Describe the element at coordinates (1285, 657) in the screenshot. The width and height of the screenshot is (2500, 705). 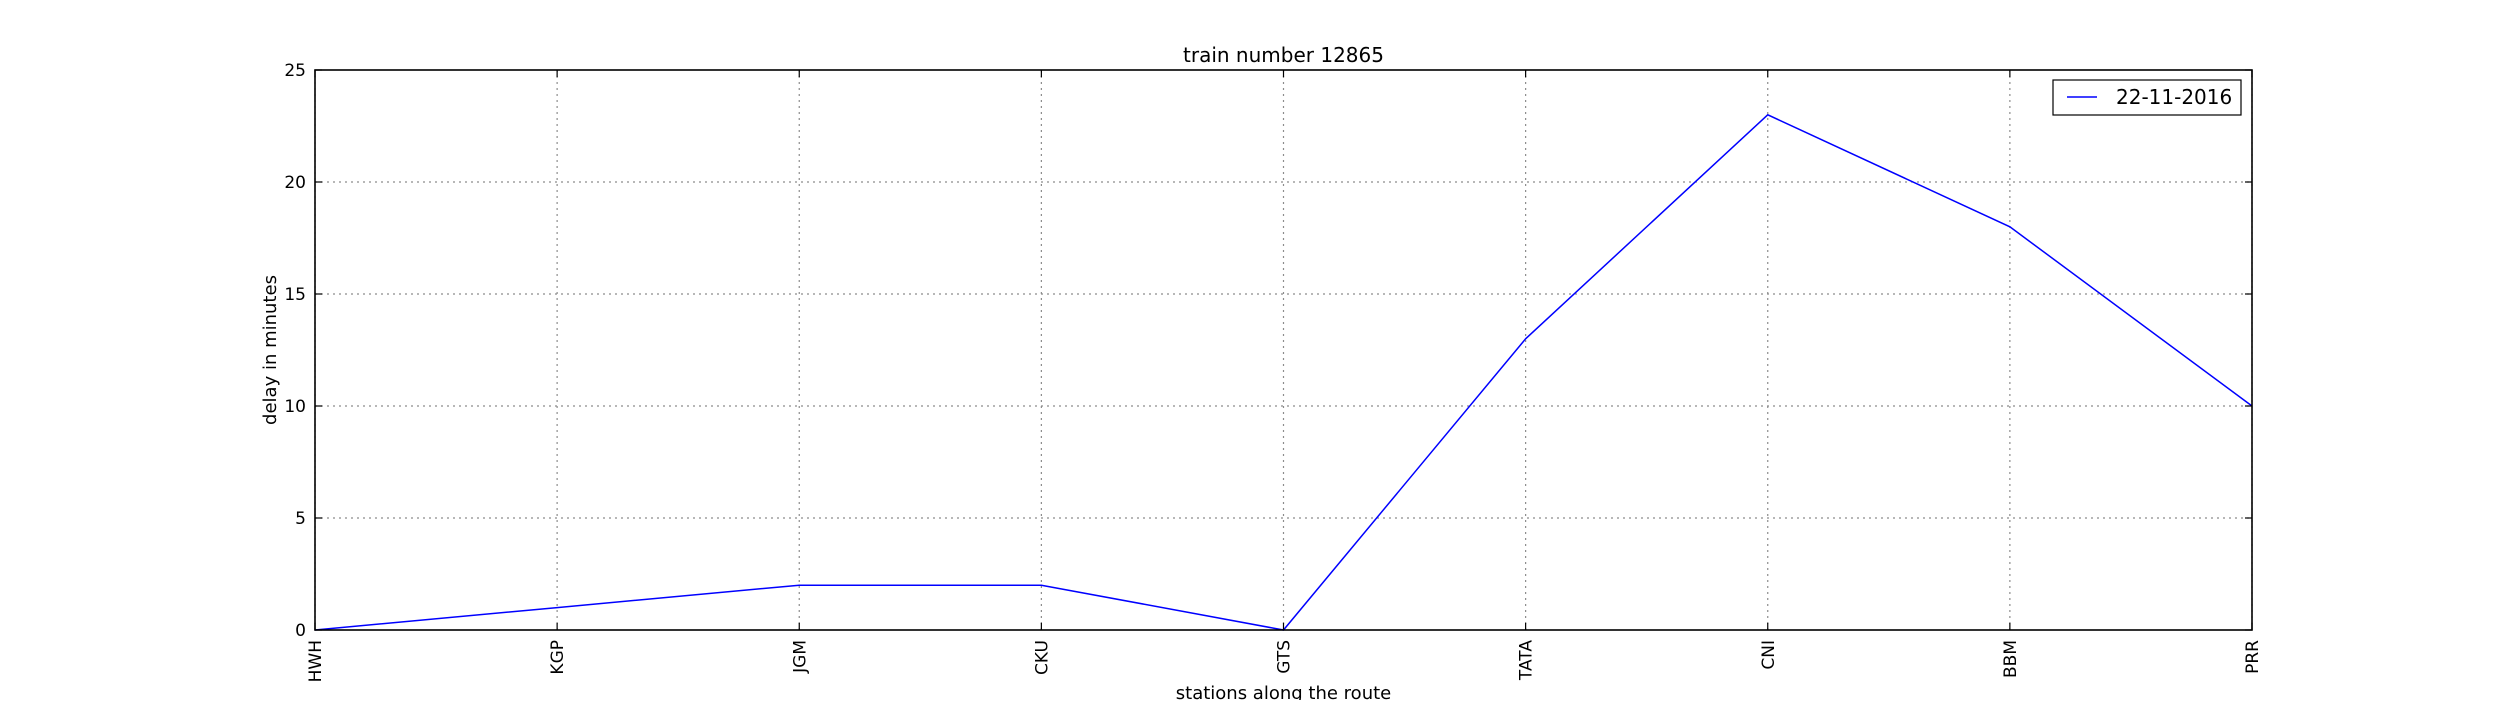
I see `x-tick-label: GTS` at that location.